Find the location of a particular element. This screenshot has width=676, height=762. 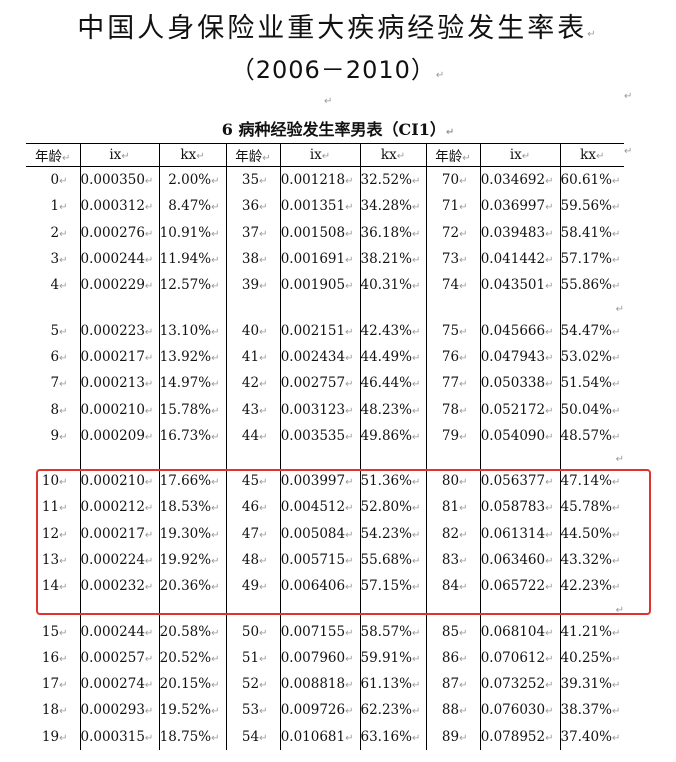

cell-value: 0.000276 is located at coordinates (112, 232).